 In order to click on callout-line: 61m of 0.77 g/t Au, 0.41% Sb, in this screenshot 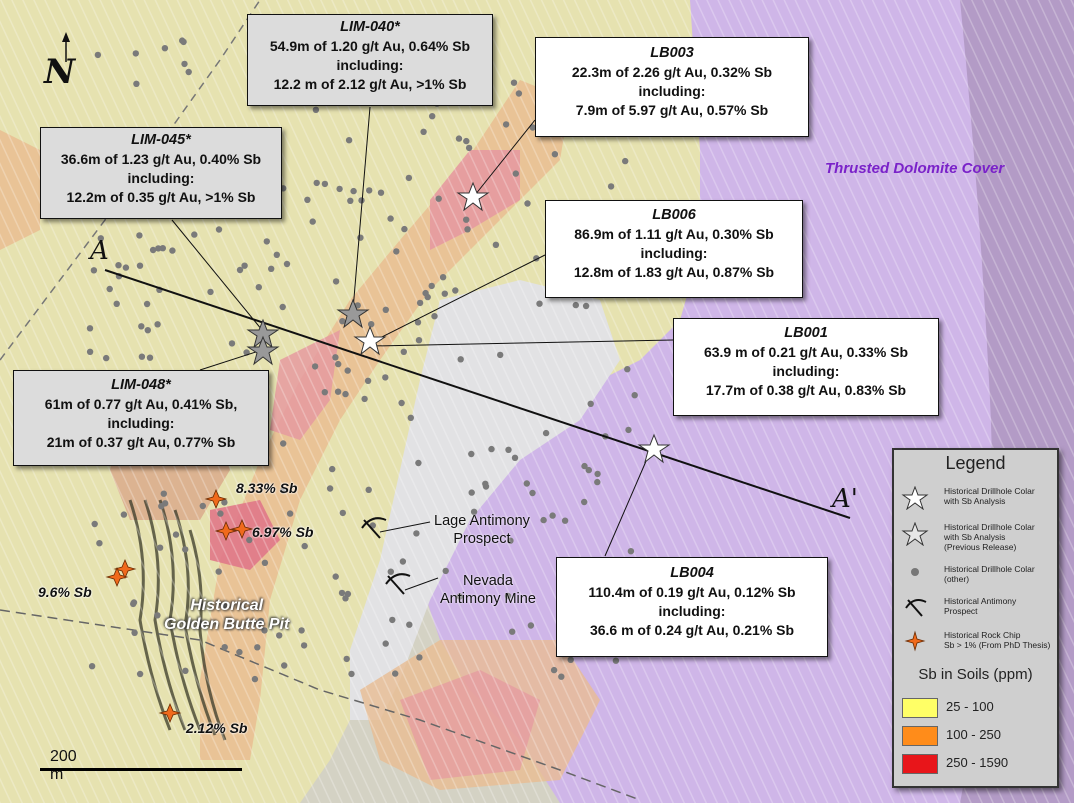, I will do `click(141, 404)`.